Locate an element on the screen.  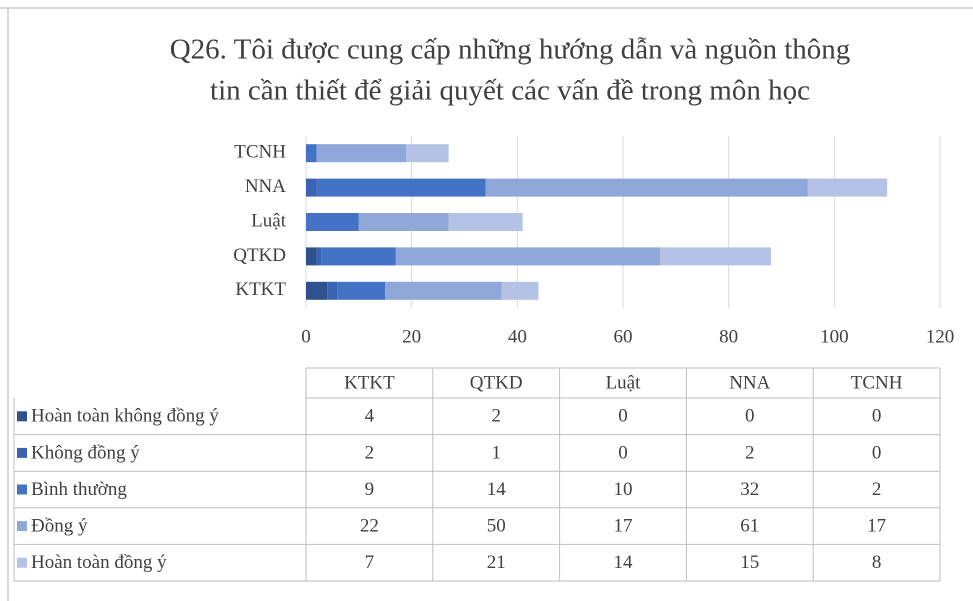
table-header: KTKT is located at coordinates (369, 382).